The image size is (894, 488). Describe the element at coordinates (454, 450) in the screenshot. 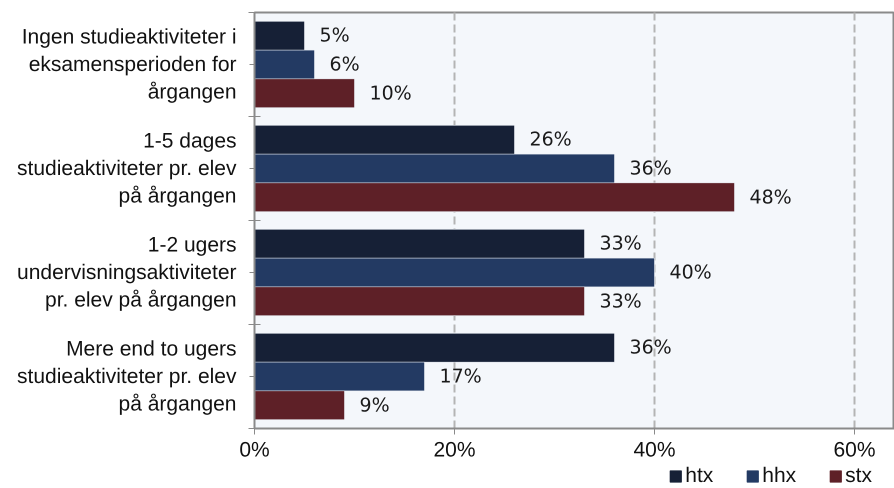

I see `x-tick-label: 20%` at that location.